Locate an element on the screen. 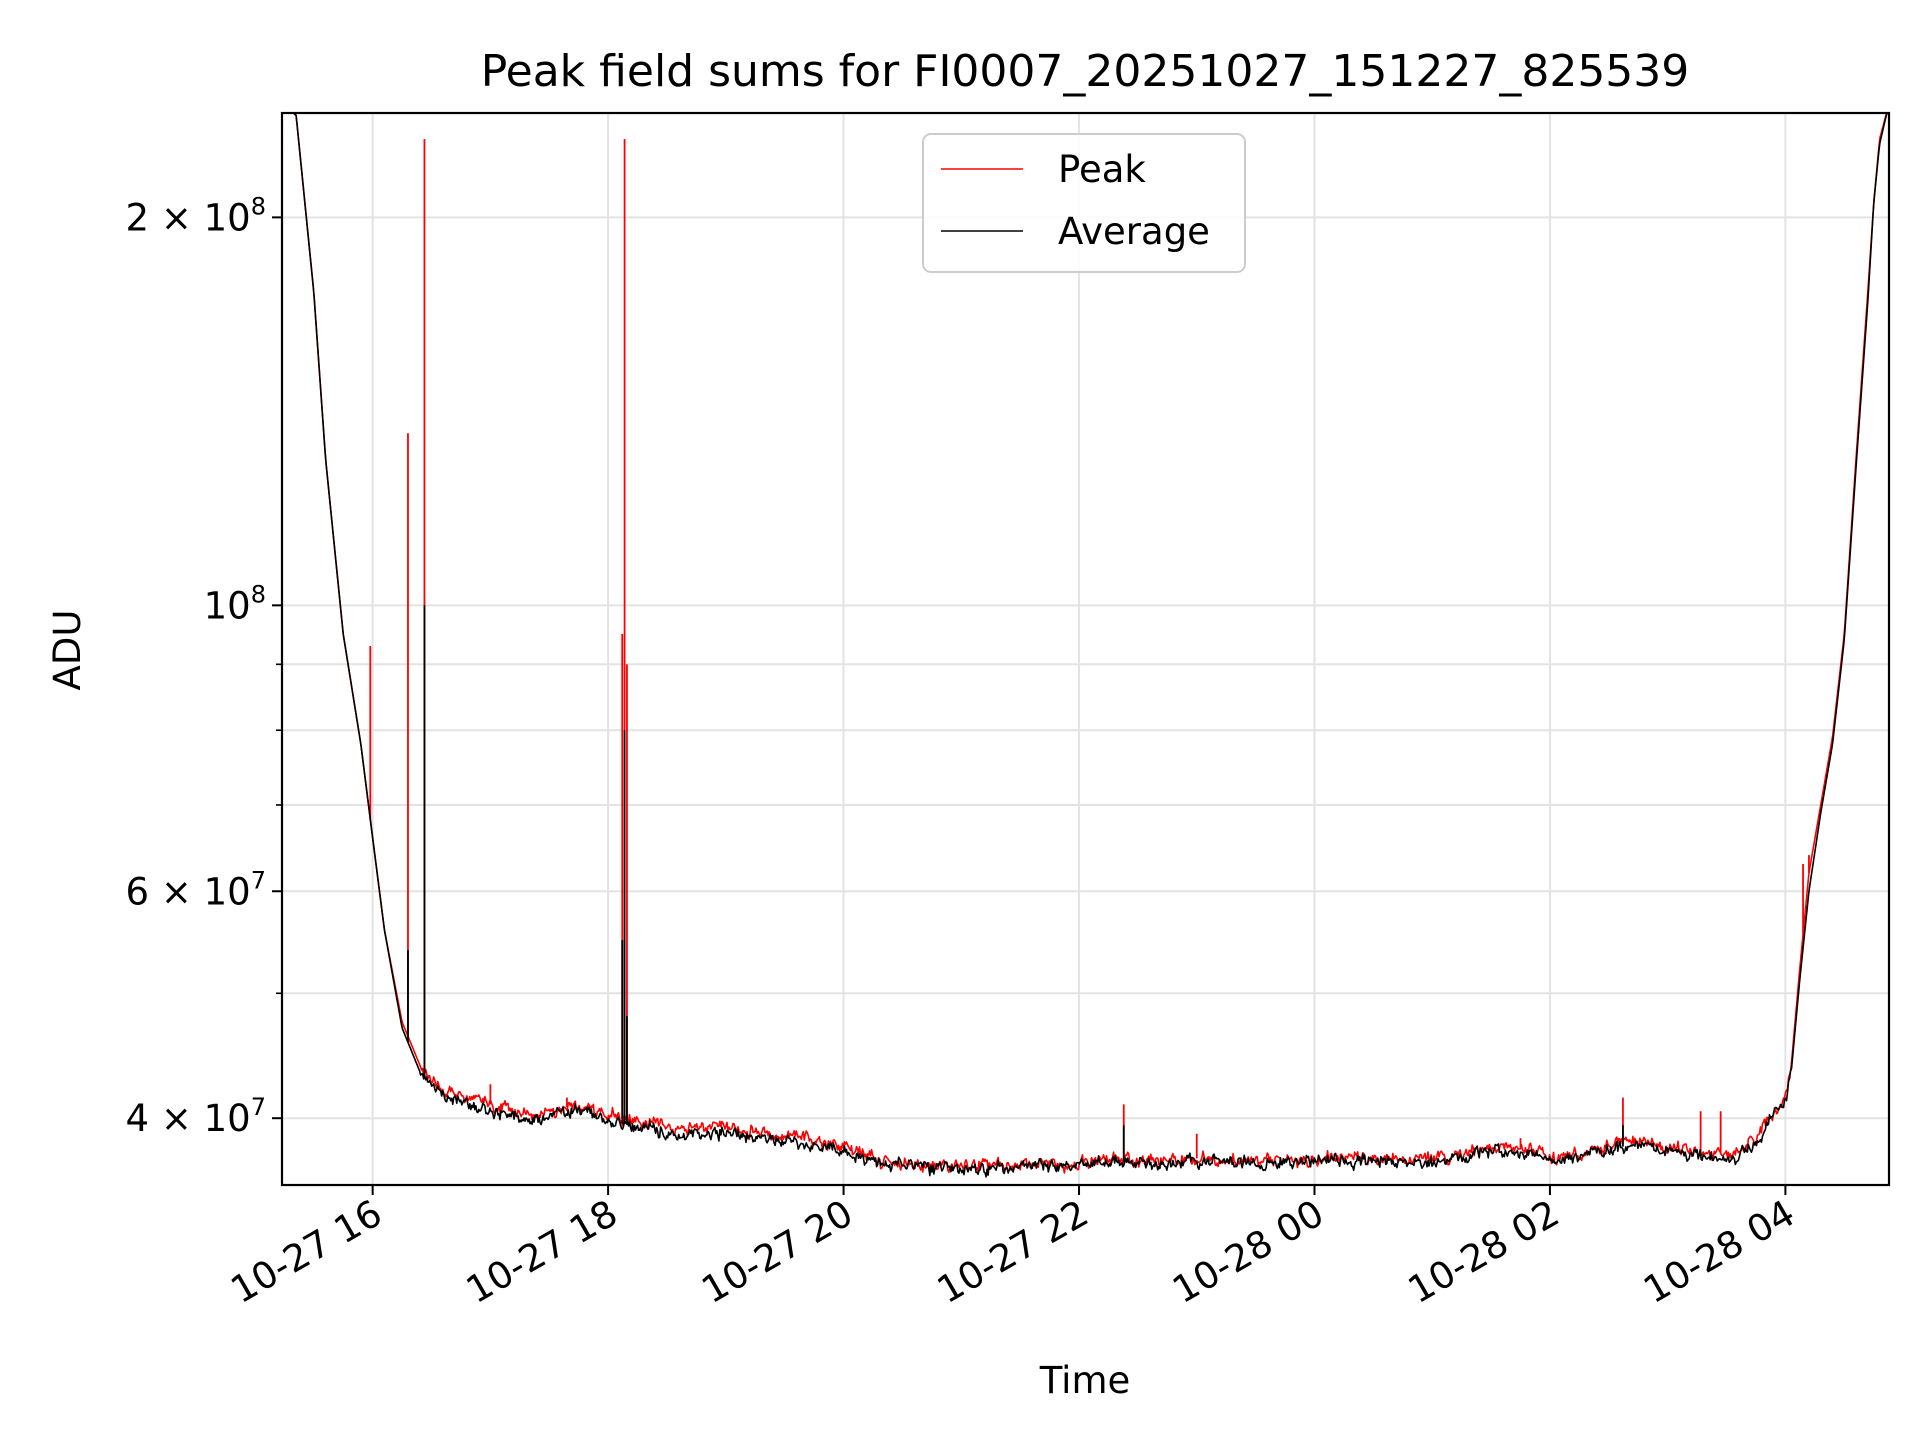  y-axis-label: ADU is located at coordinates (67, 650).